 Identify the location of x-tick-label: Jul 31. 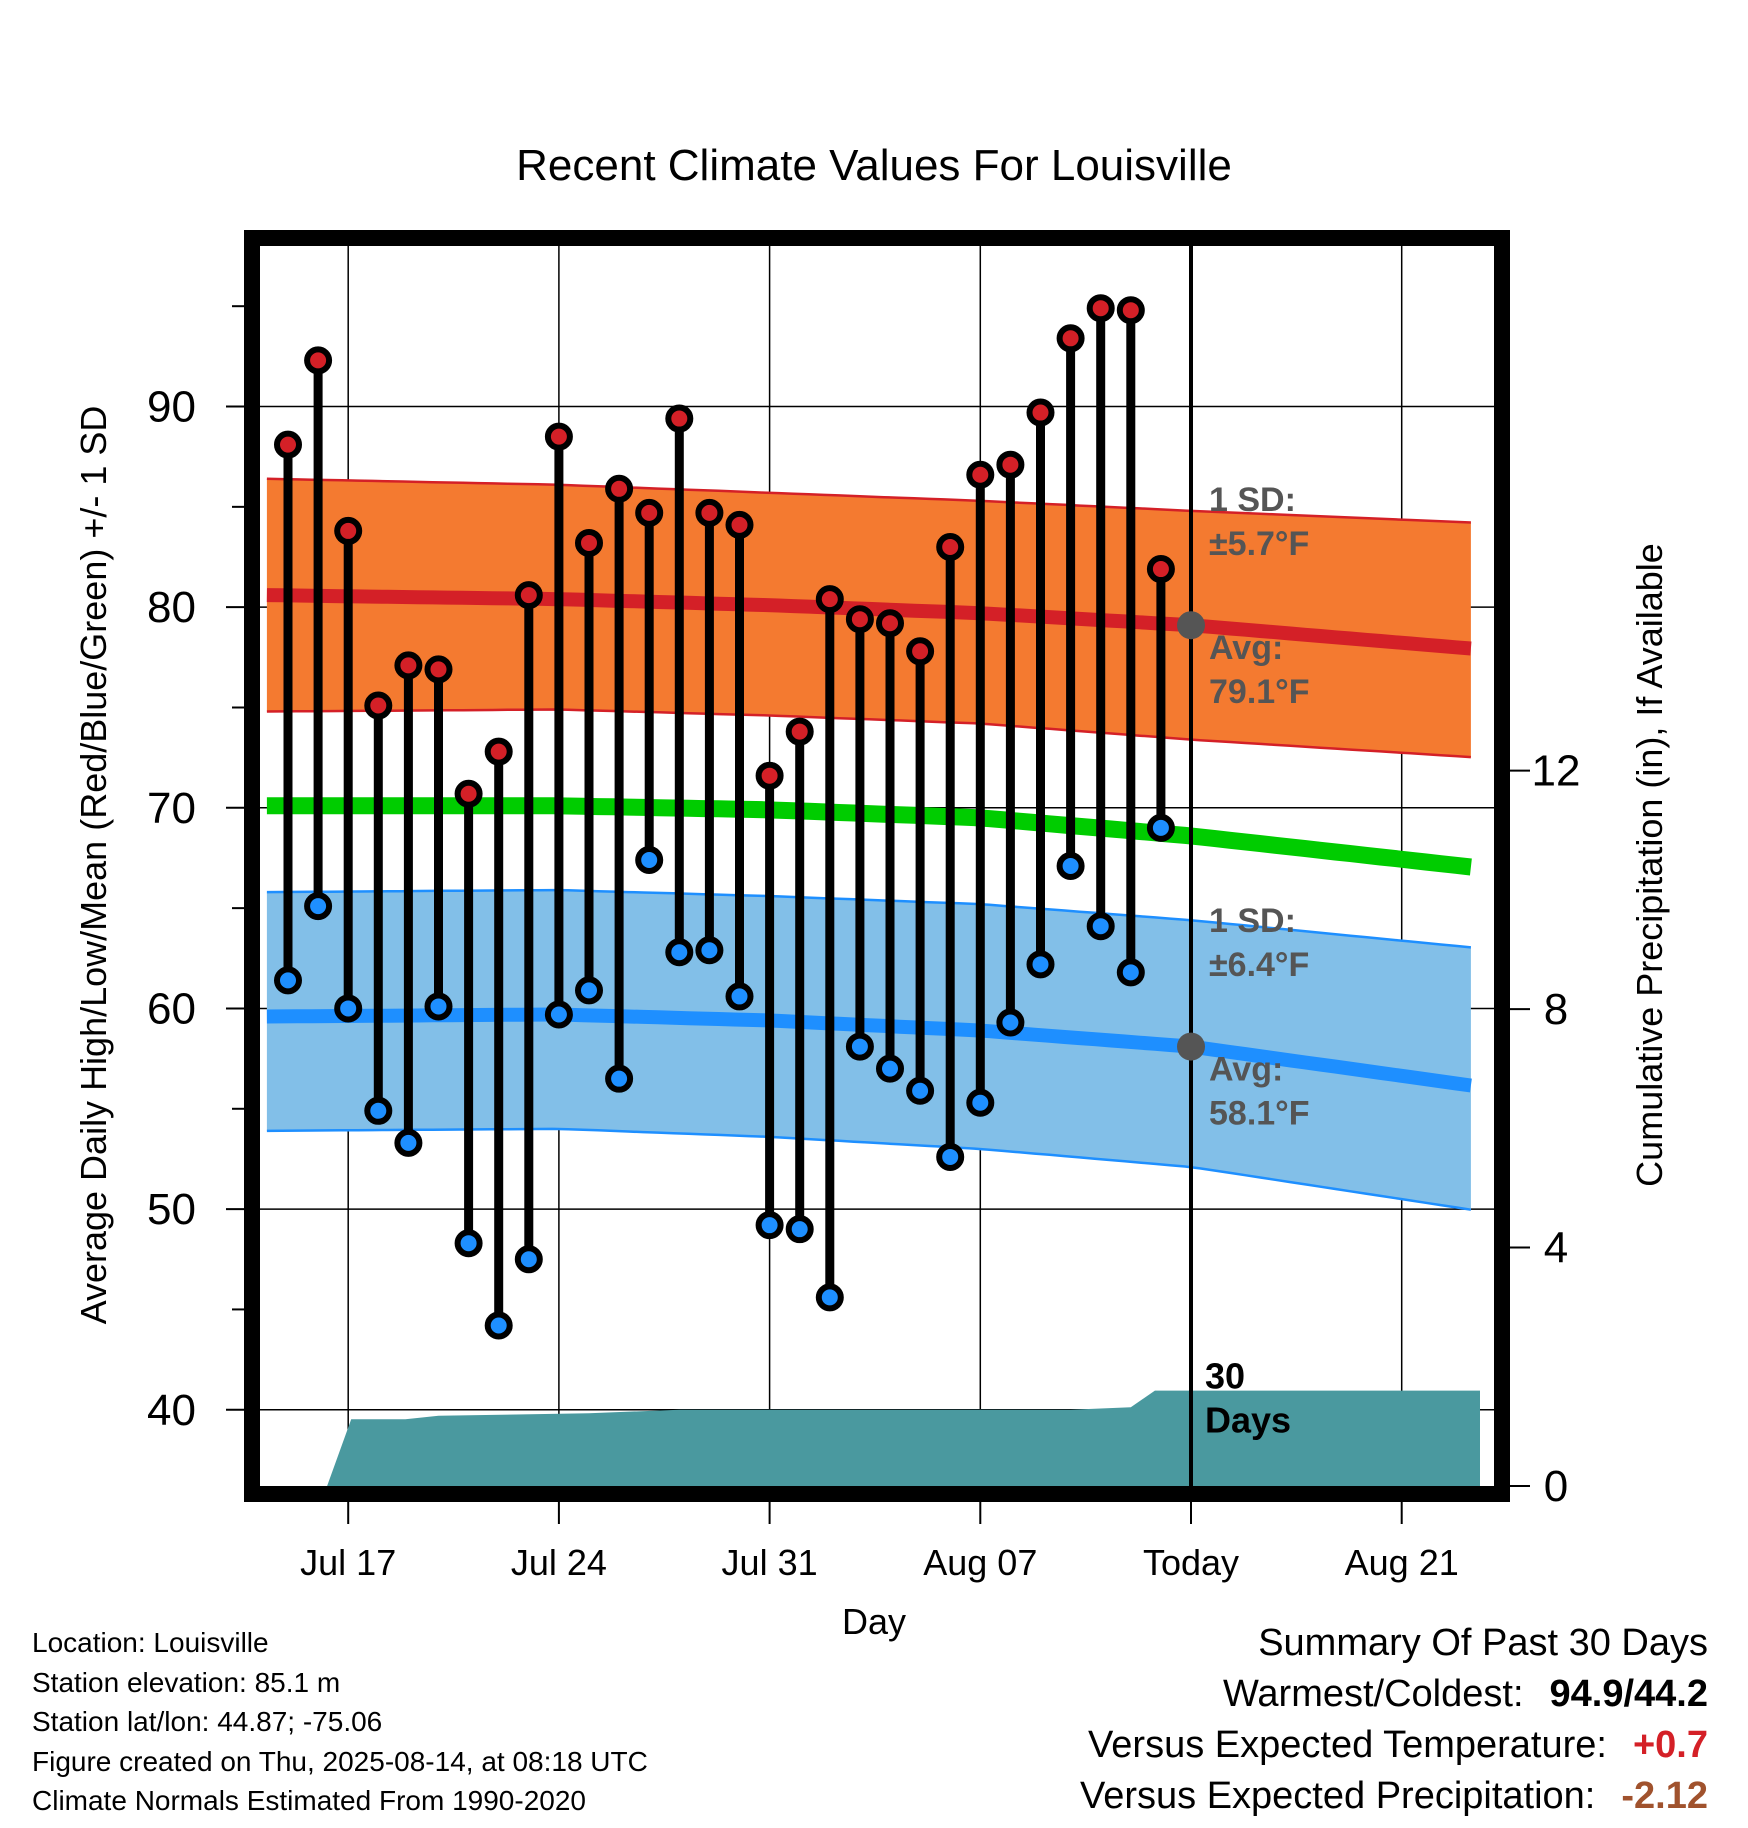
(770, 1562).